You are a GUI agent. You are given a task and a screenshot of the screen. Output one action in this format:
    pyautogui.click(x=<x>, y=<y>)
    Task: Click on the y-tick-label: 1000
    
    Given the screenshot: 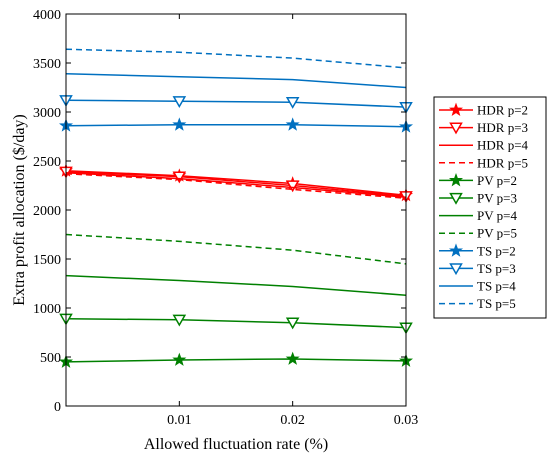 What is the action you would take?
    pyautogui.click(x=47, y=309)
    